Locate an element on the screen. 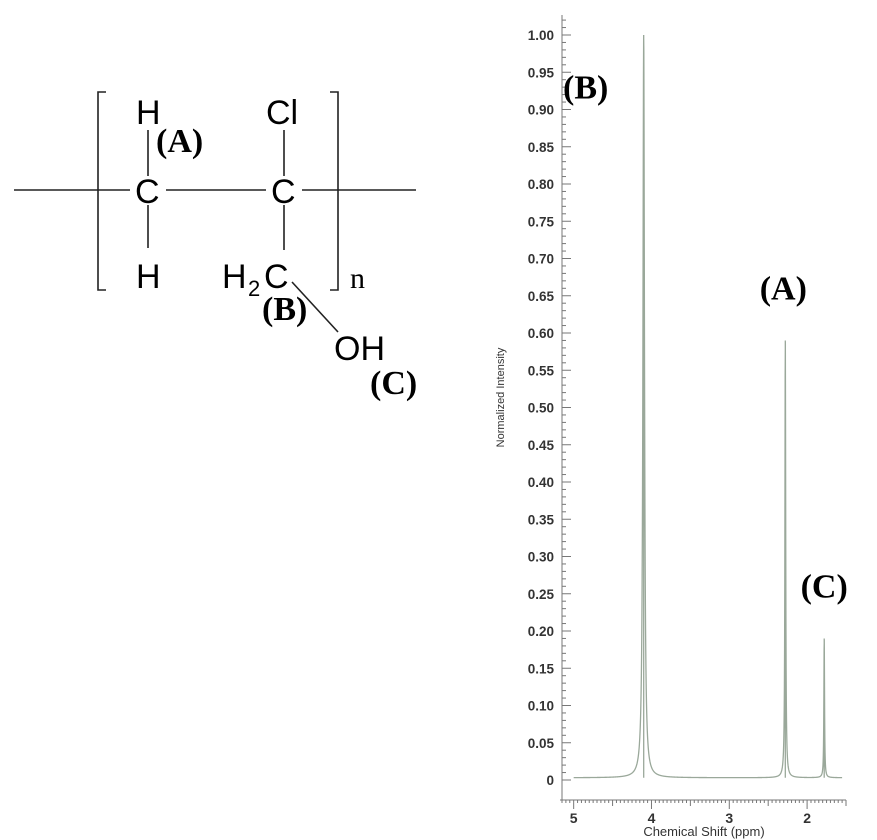 This screenshot has height=840, width=877. y-tick-label: 0.65 is located at coordinates (541, 296).